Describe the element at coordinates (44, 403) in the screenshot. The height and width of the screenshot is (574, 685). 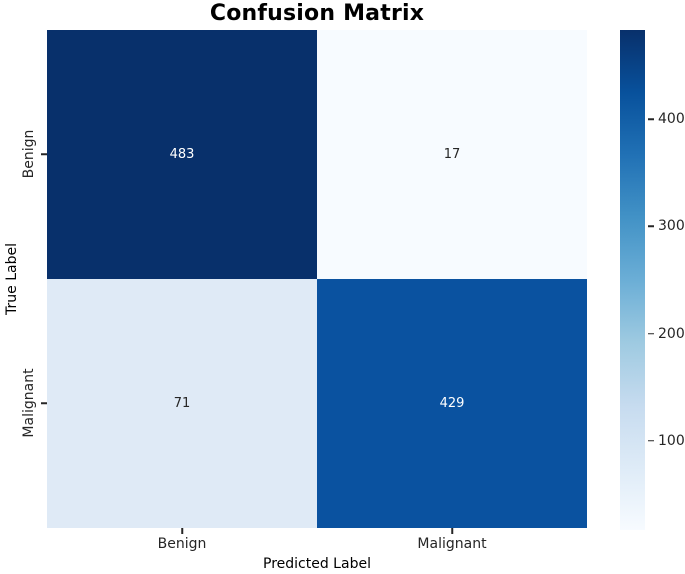
I see `y-tick-mark-malignant` at that location.